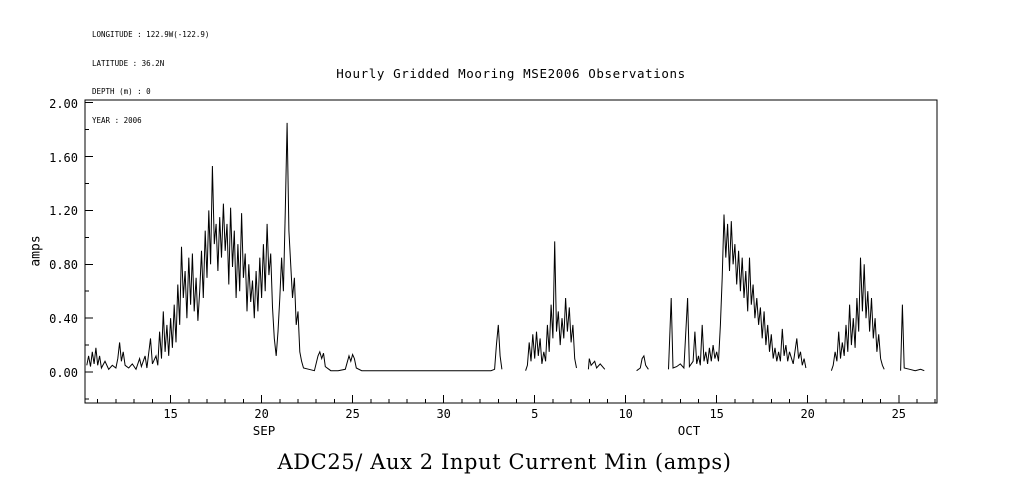  I want to click on x-tick-label: 10, so click(625, 414).